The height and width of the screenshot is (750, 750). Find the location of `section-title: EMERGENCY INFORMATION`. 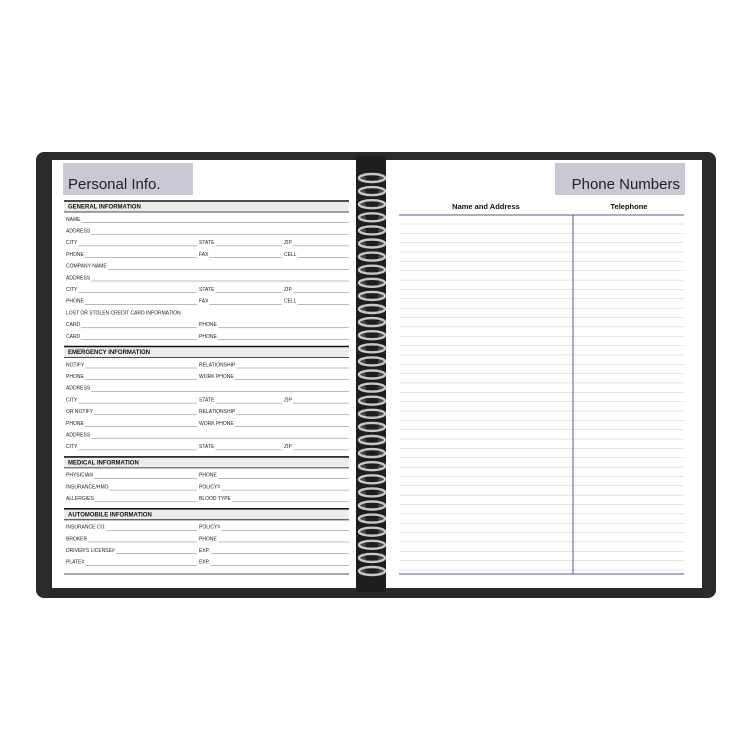

section-title: EMERGENCY INFORMATION is located at coordinates (109, 353).